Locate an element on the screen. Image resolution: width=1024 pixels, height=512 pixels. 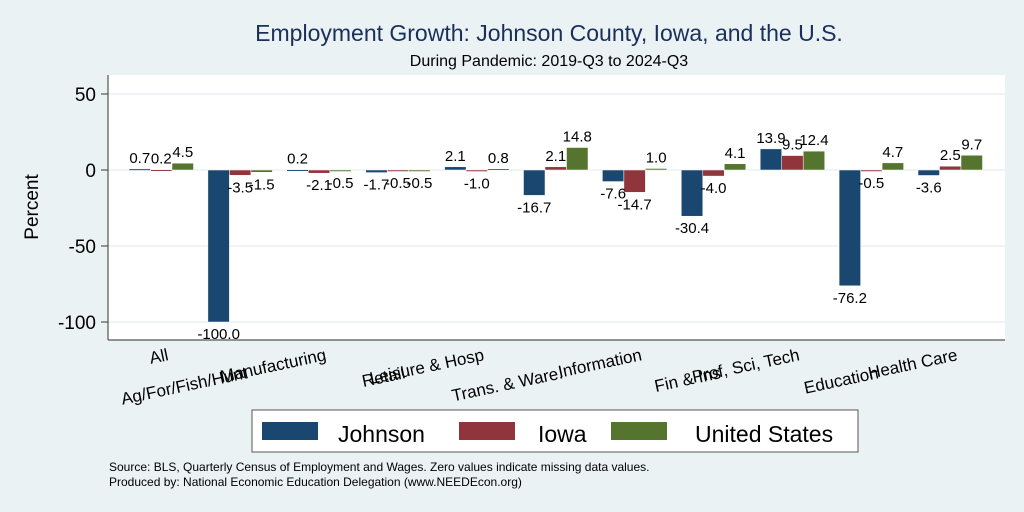
value-label: -14.7 is located at coordinates (635, 204).